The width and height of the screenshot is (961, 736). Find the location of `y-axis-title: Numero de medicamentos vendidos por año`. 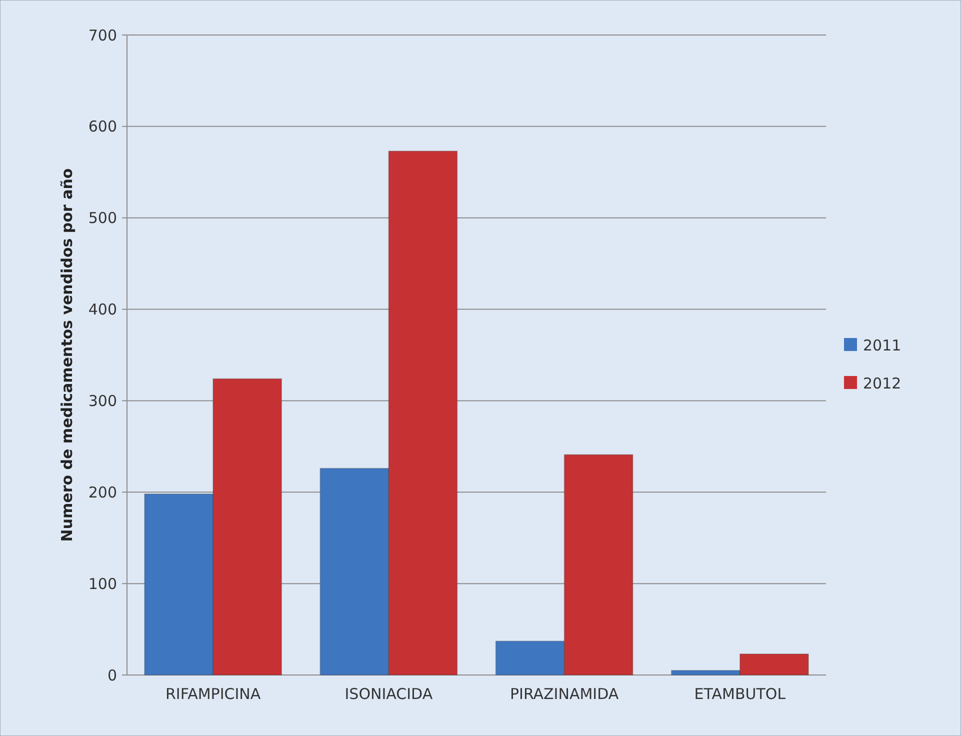

y-axis-title: Numero de medicamentos vendidos por año is located at coordinates (67, 355).